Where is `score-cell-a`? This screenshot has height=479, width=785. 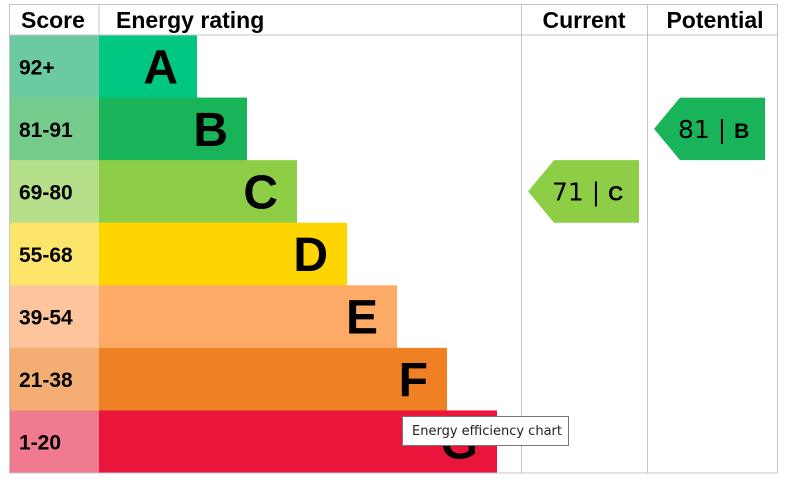
score-cell-a is located at coordinates (54, 66).